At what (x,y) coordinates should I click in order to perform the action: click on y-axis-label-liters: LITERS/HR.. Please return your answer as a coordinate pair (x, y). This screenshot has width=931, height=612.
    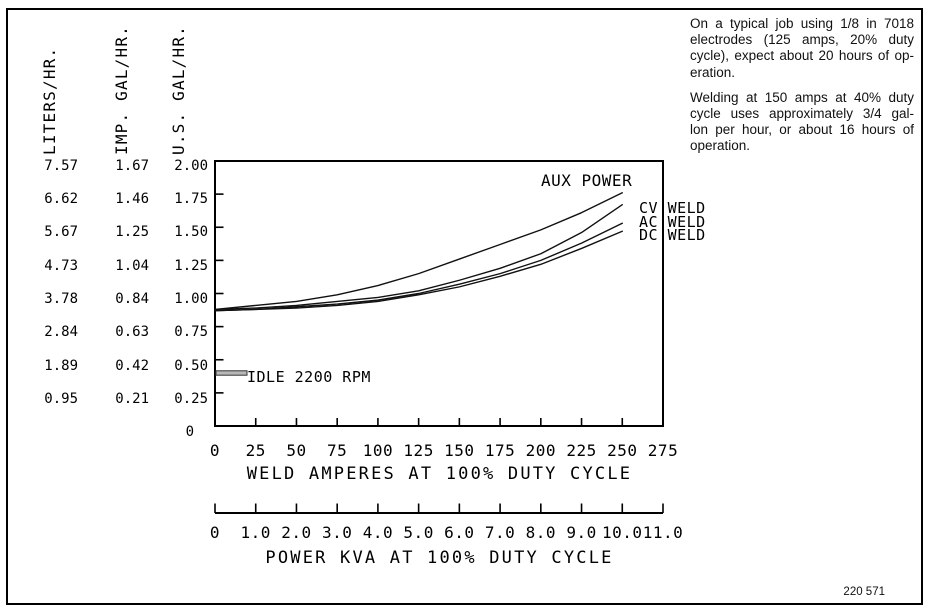
    Looking at the image, I should click on (49, 100).